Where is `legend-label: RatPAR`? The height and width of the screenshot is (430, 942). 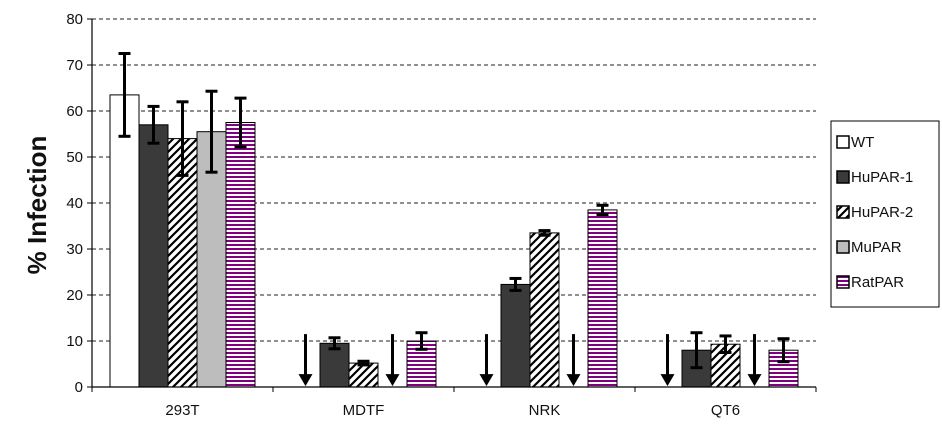 legend-label: RatPAR is located at coordinates (877, 282).